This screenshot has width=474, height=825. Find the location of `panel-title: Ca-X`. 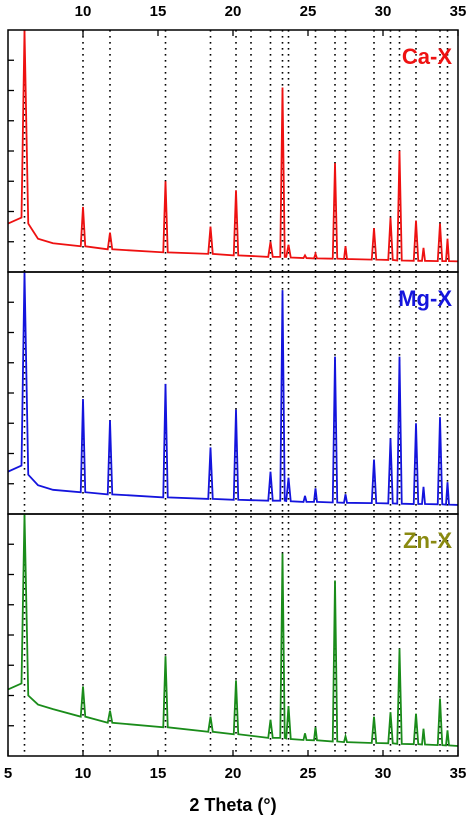

panel-title: Ca-X is located at coordinates (427, 56).